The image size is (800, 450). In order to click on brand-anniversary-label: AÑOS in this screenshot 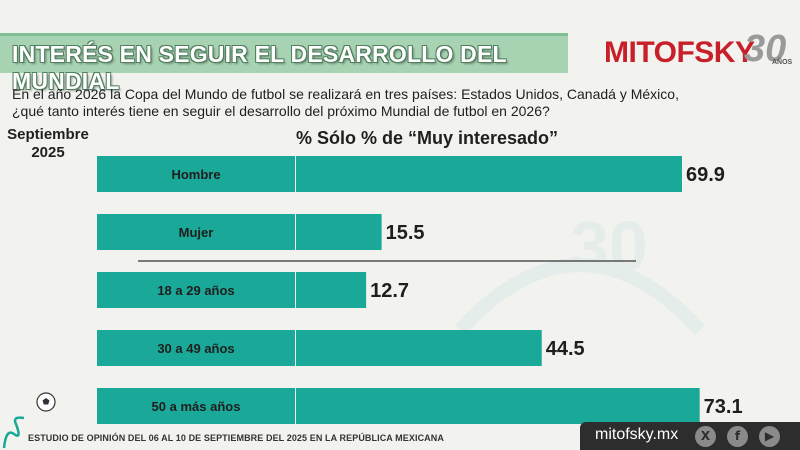, I will do `click(782, 62)`.